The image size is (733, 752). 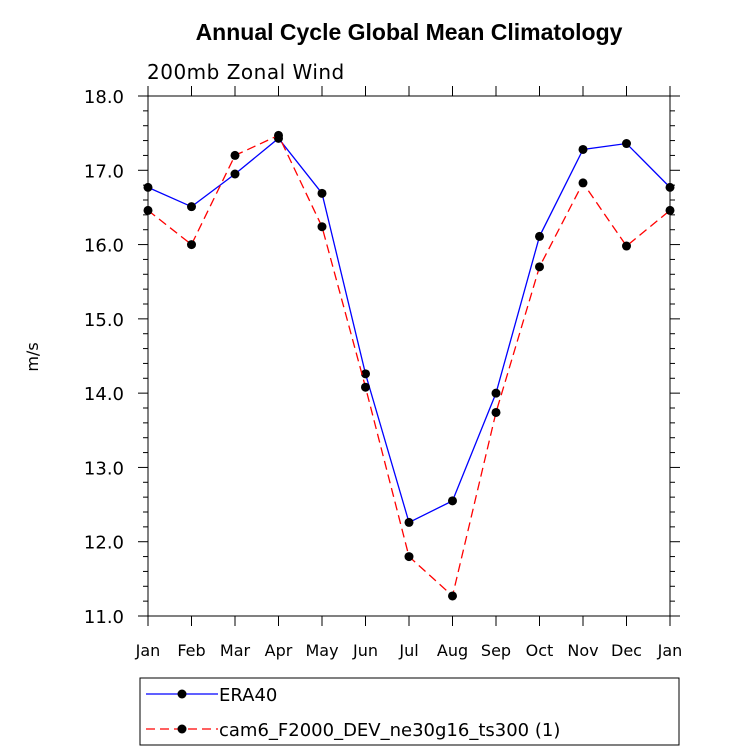 What do you see at coordinates (409, 32) in the screenshot?
I see `chart-title: Annual Cycle Global Mean Climatology` at bounding box center [409, 32].